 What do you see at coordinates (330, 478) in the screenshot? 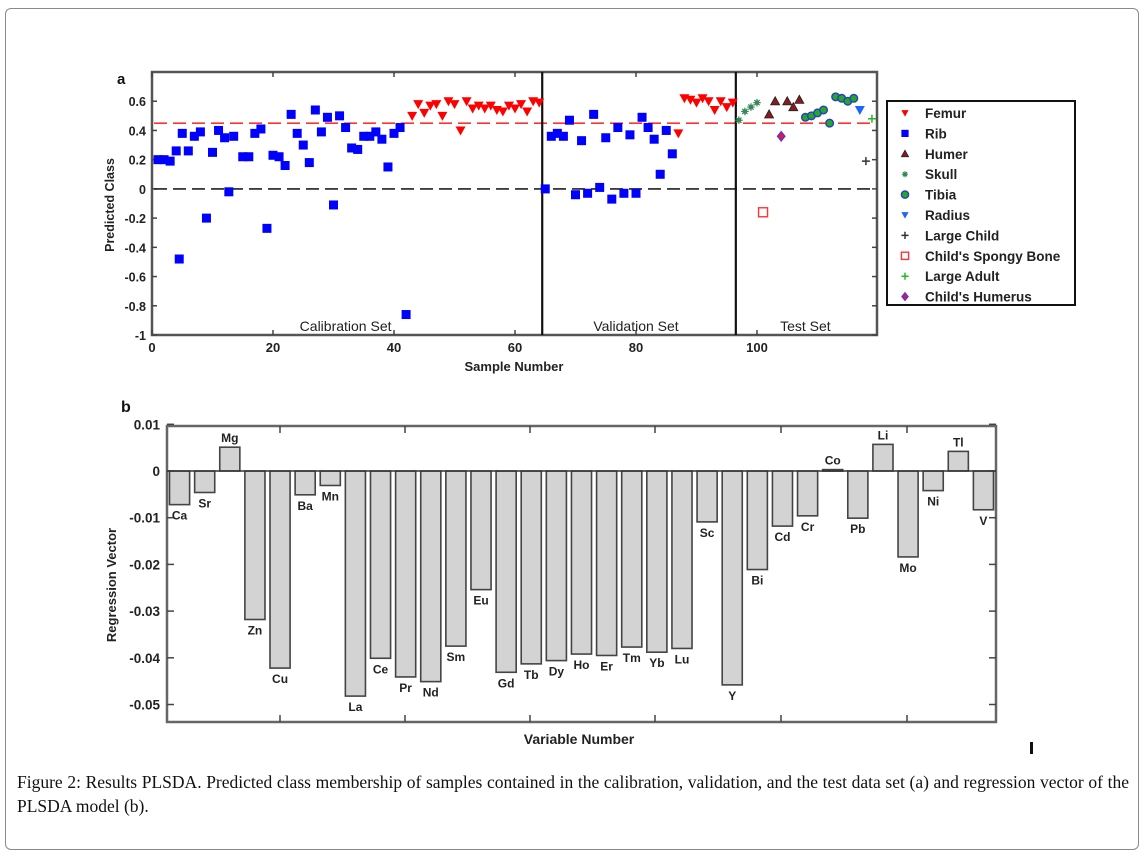
I see `bar-mn` at bounding box center [330, 478].